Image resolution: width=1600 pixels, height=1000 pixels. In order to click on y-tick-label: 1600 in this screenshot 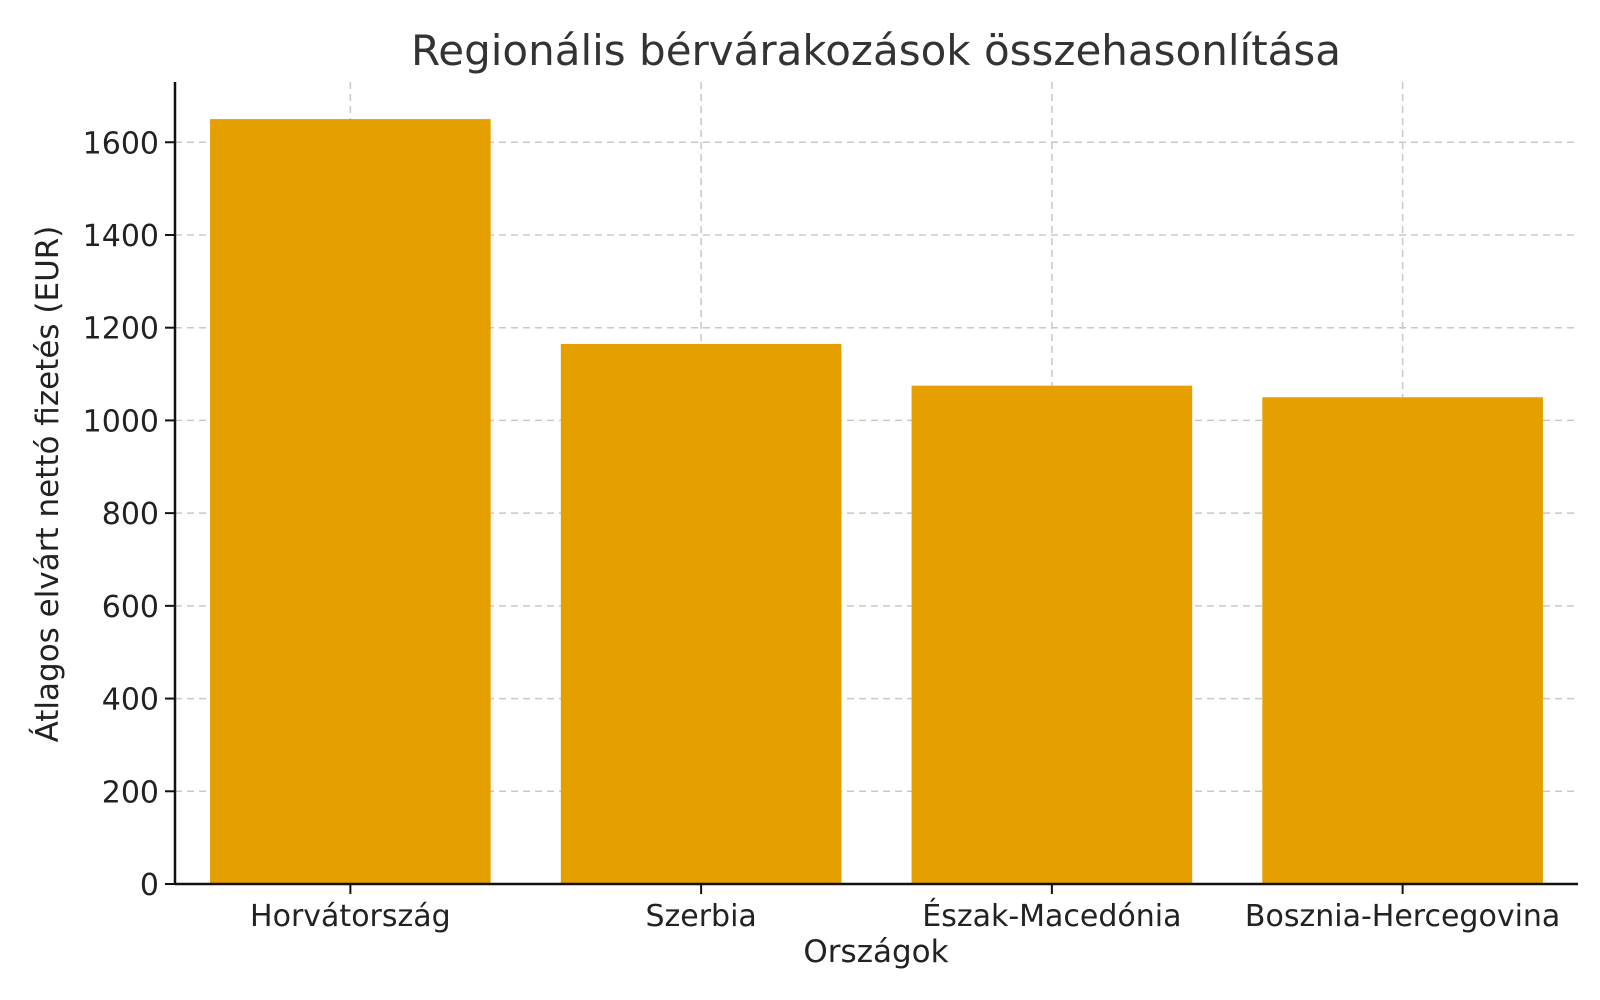, I will do `click(121, 143)`.